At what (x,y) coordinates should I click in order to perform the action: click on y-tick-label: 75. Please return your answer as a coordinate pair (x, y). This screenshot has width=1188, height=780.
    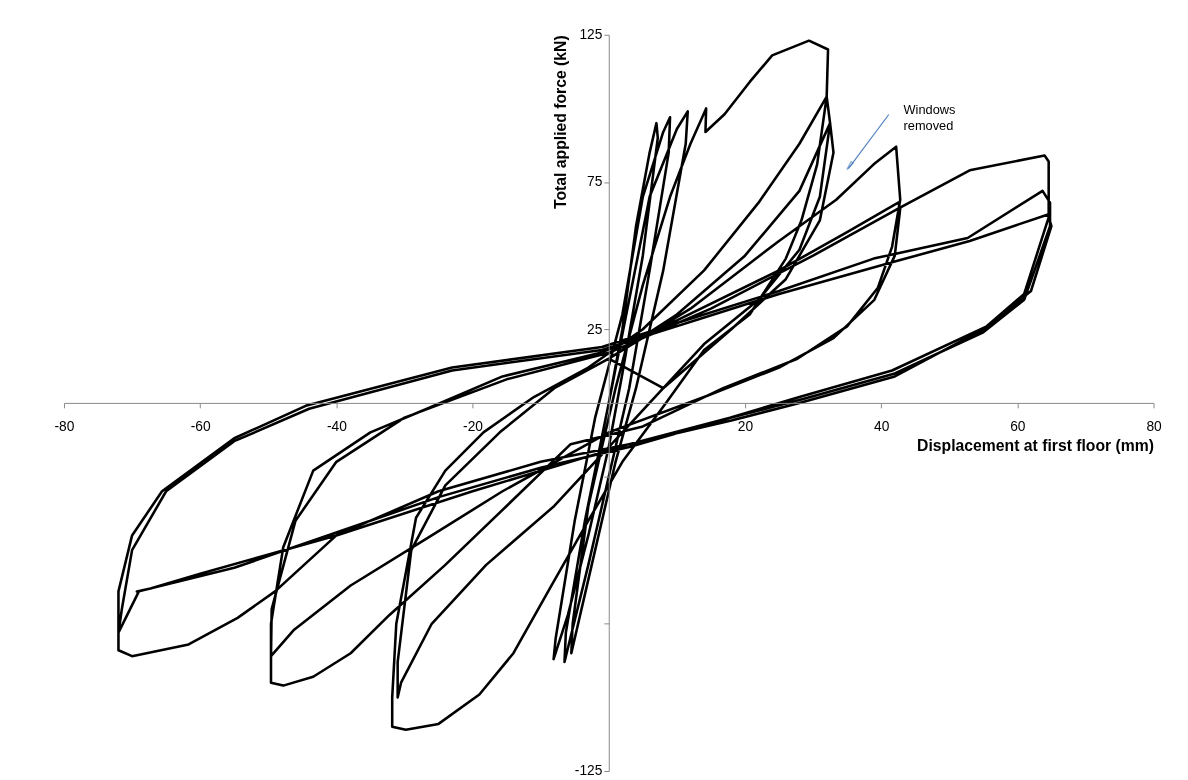
    Looking at the image, I should click on (595, 182).